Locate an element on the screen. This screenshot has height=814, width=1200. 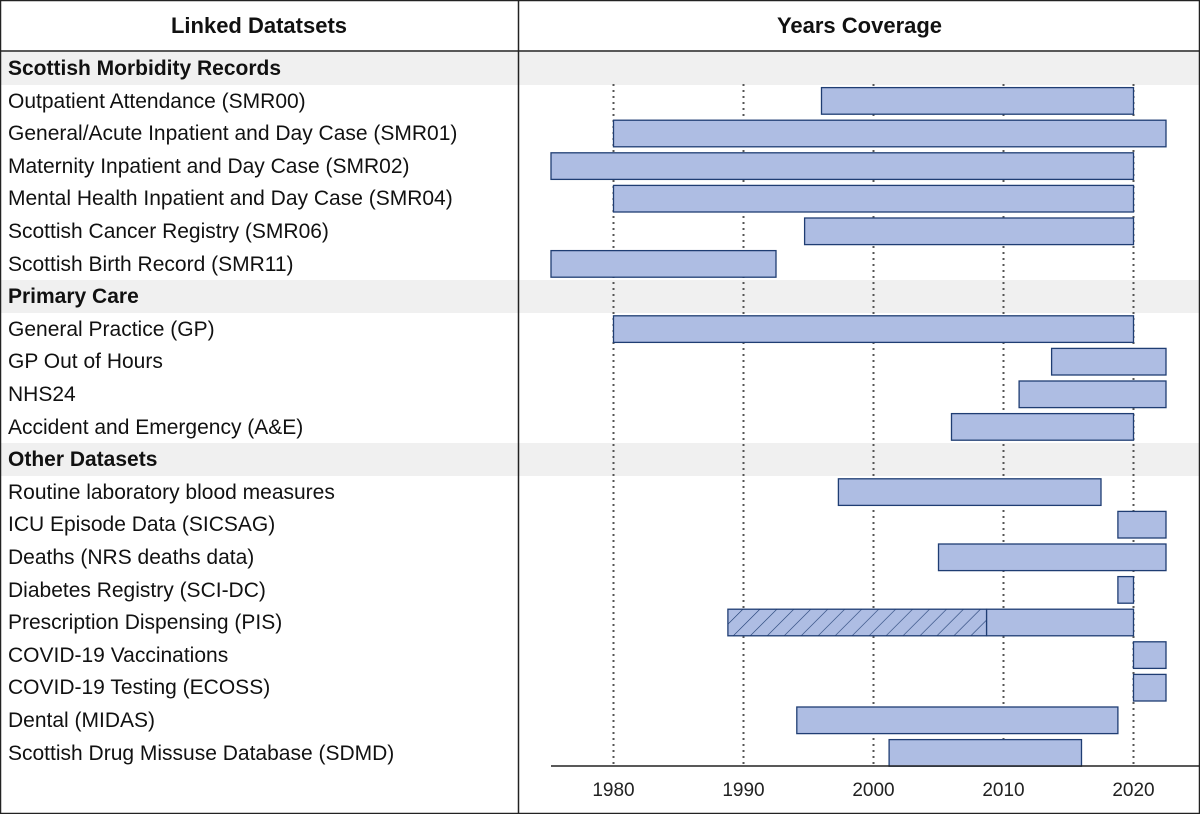
dataset-label-gp-out-of-hours: GP Out of Hours is located at coordinates (85, 362).